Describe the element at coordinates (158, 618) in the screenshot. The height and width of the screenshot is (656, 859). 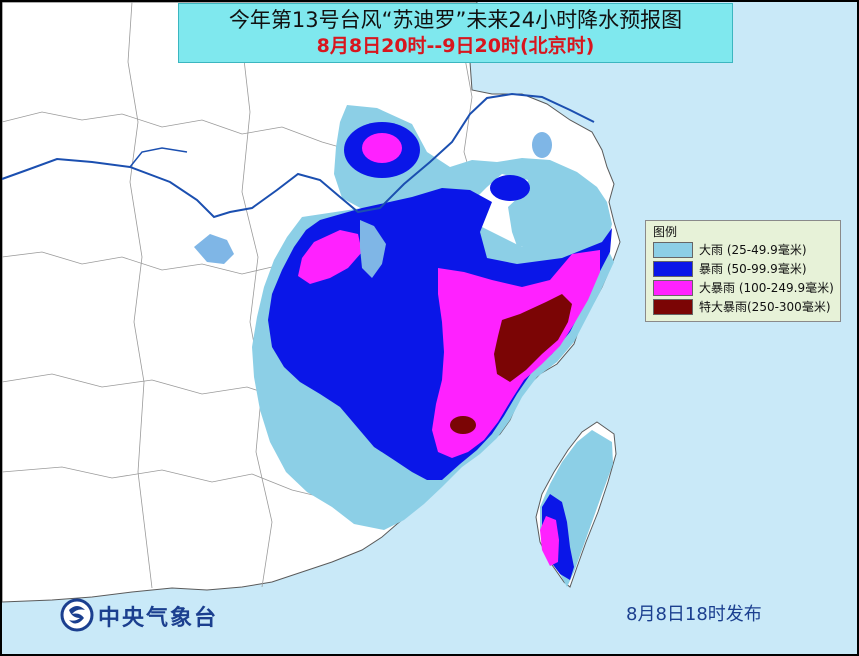
I see `cma-name: 中央气象台` at that location.